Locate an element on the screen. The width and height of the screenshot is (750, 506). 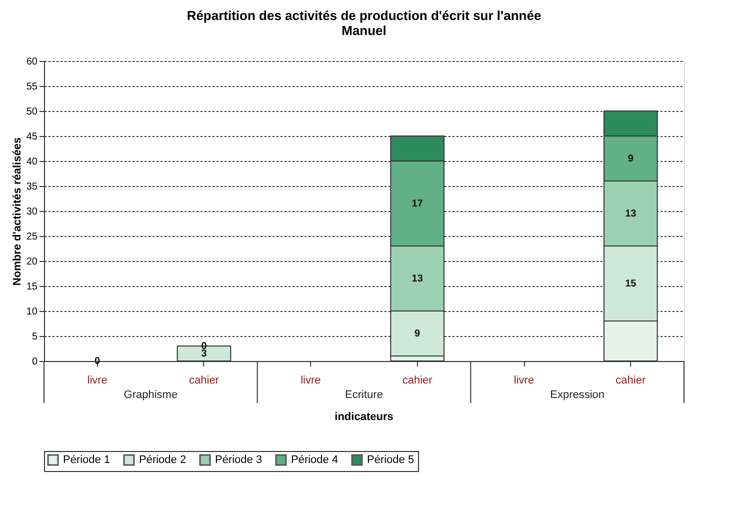
y-tick-label: 35 is located at coordinates (32, 187).